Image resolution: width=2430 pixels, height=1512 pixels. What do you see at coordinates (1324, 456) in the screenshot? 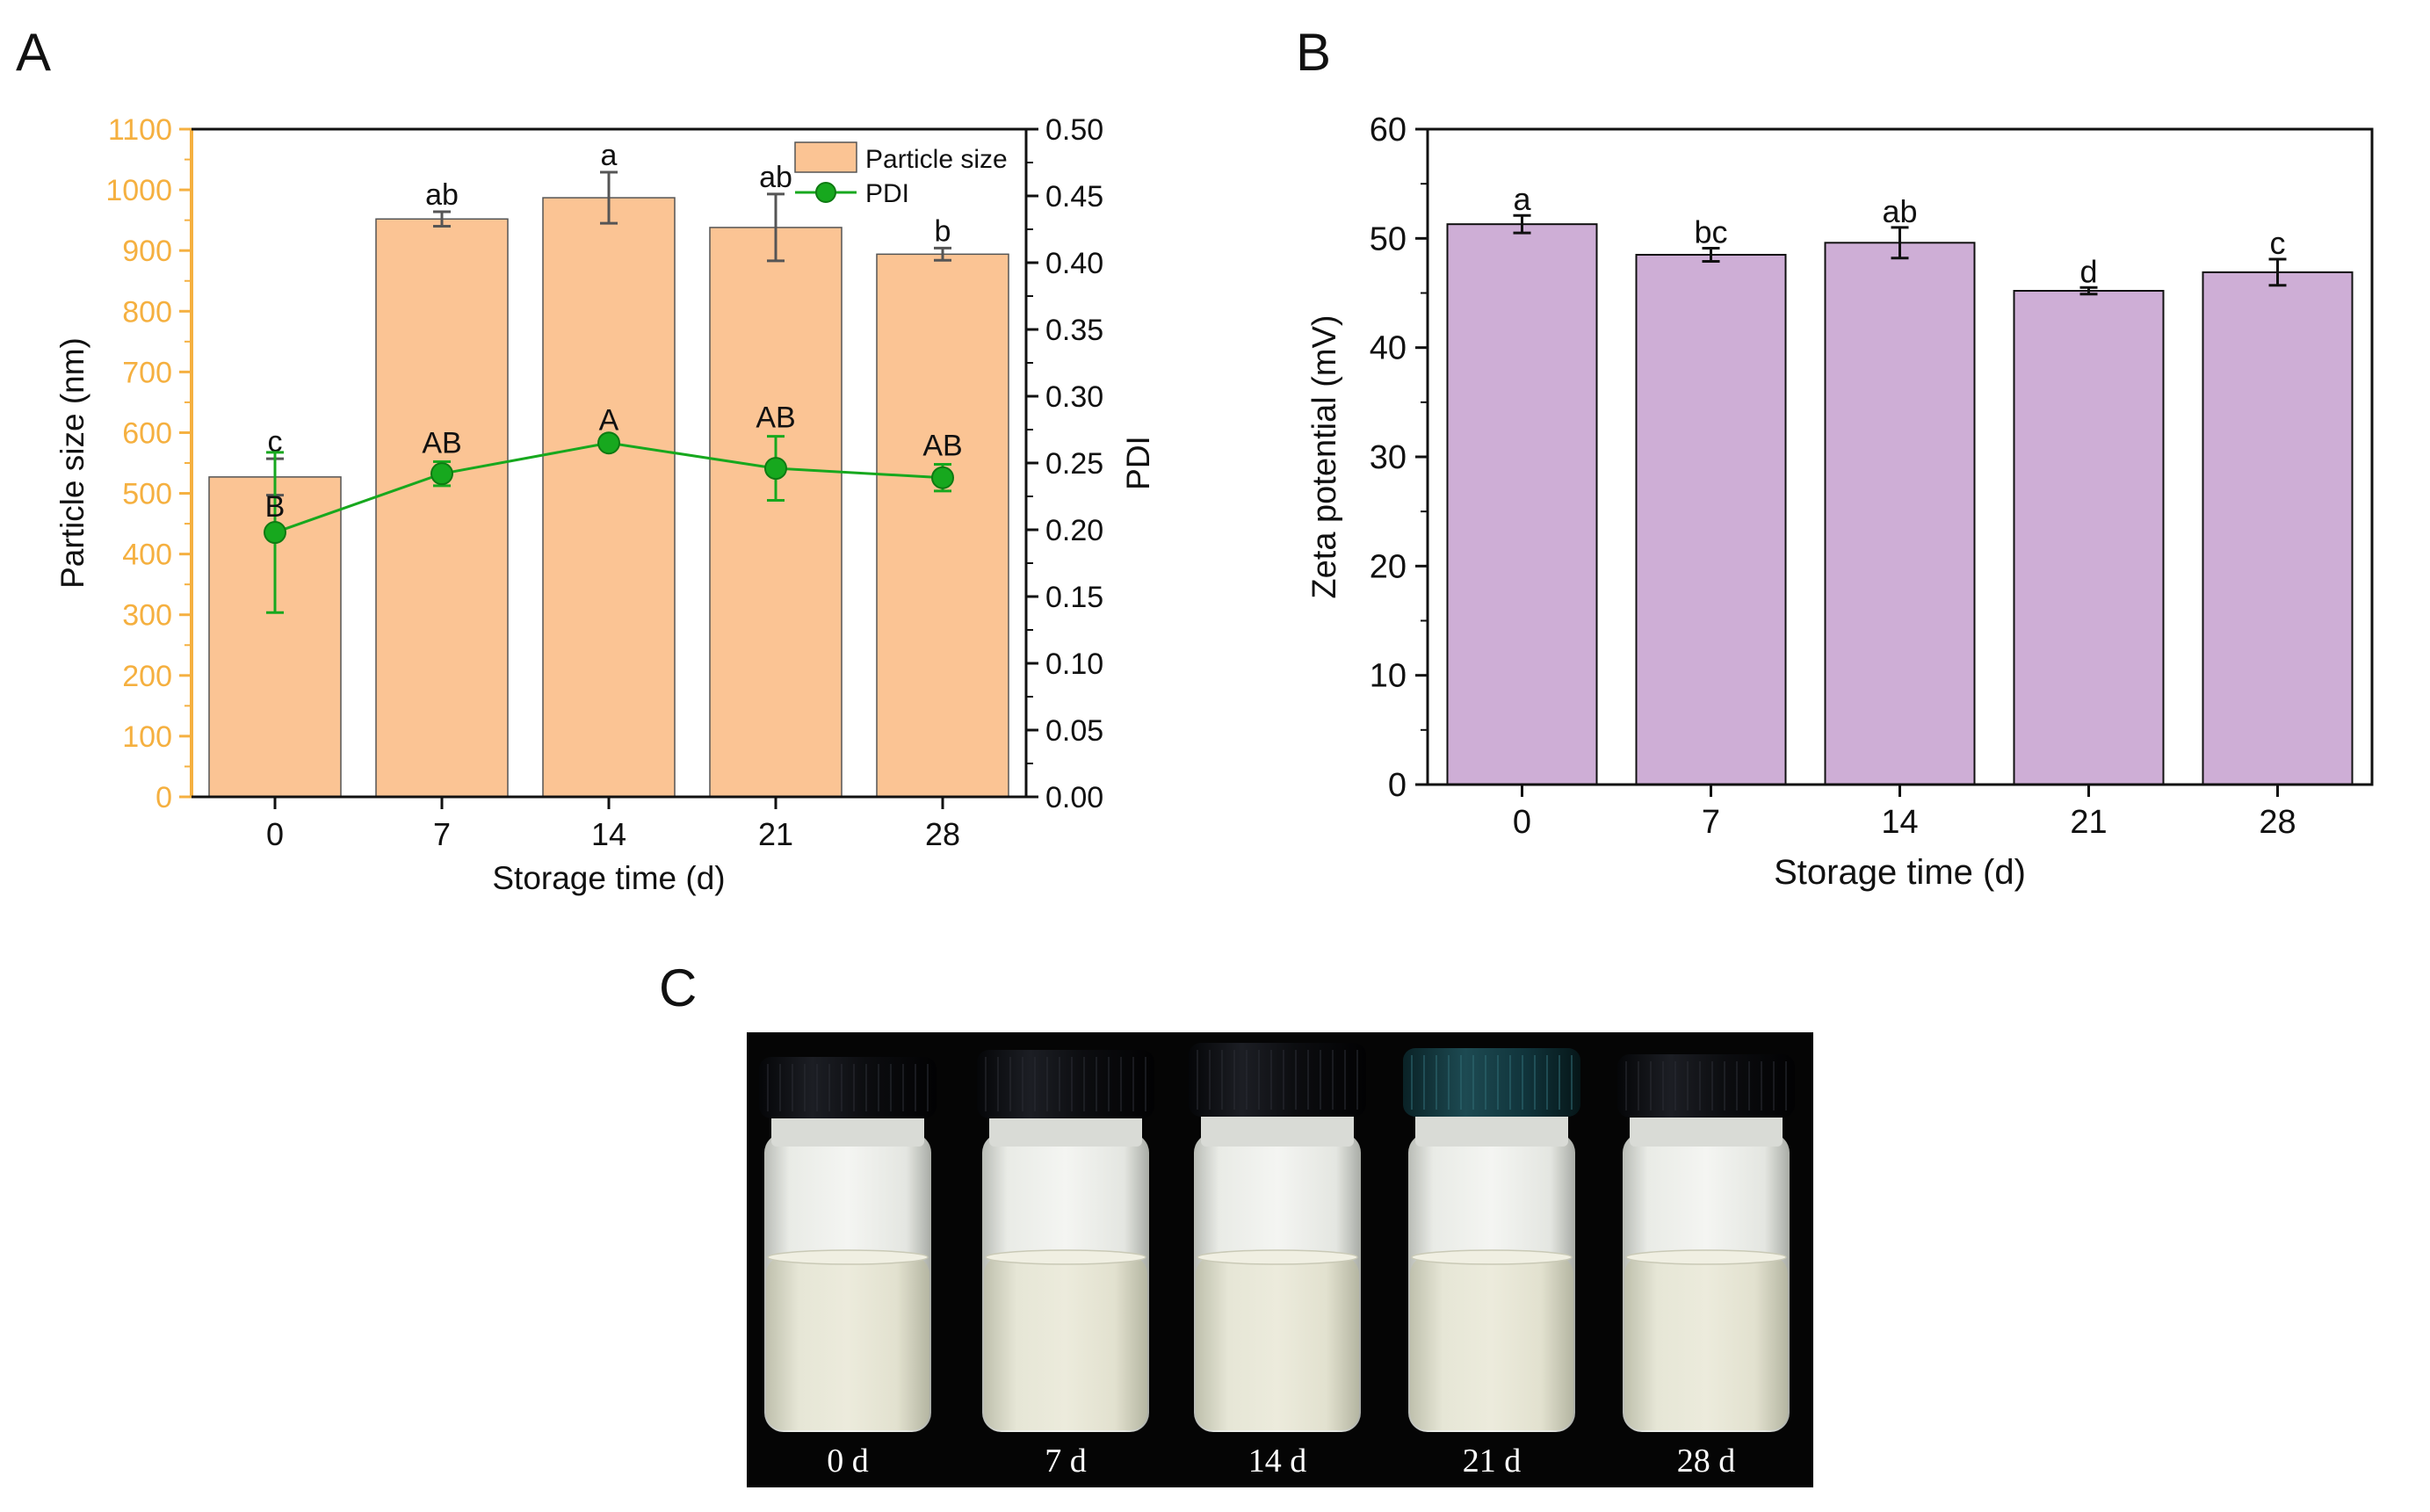
I see `y-axis-label: Zeta potential (mV)` at bounding box center [1324, 456].